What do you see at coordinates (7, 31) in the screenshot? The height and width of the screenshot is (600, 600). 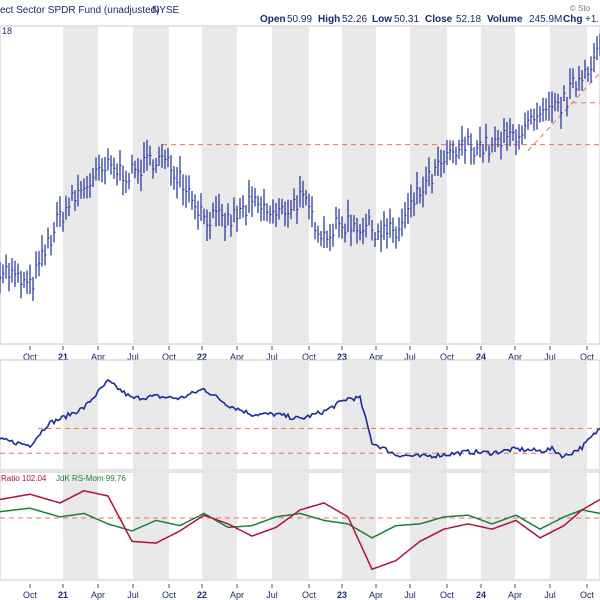 I see `corner-label: 18` at bounding box center [7, 31].